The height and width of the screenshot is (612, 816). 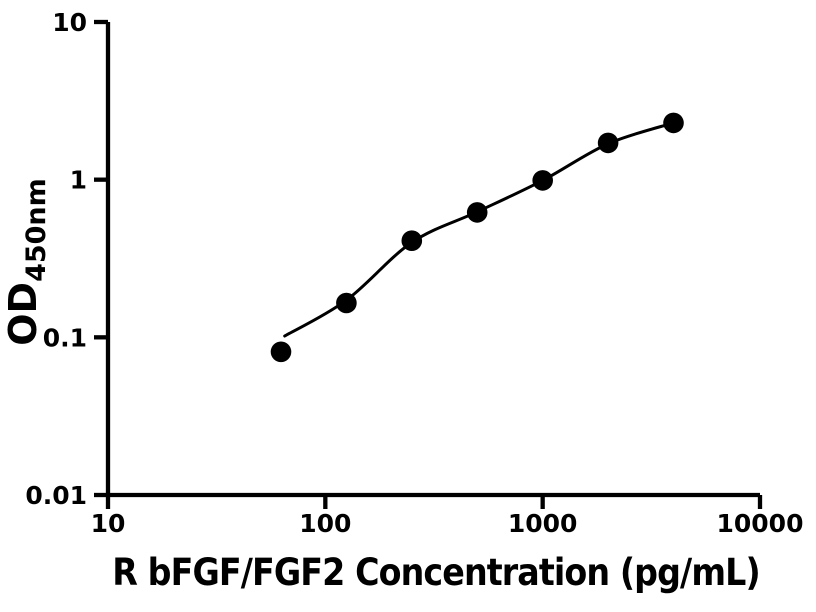 What do you see at coordinates (78, 180) in the screenshot?
I see `y-tick-label: 1` at bounding box center [78, 180].